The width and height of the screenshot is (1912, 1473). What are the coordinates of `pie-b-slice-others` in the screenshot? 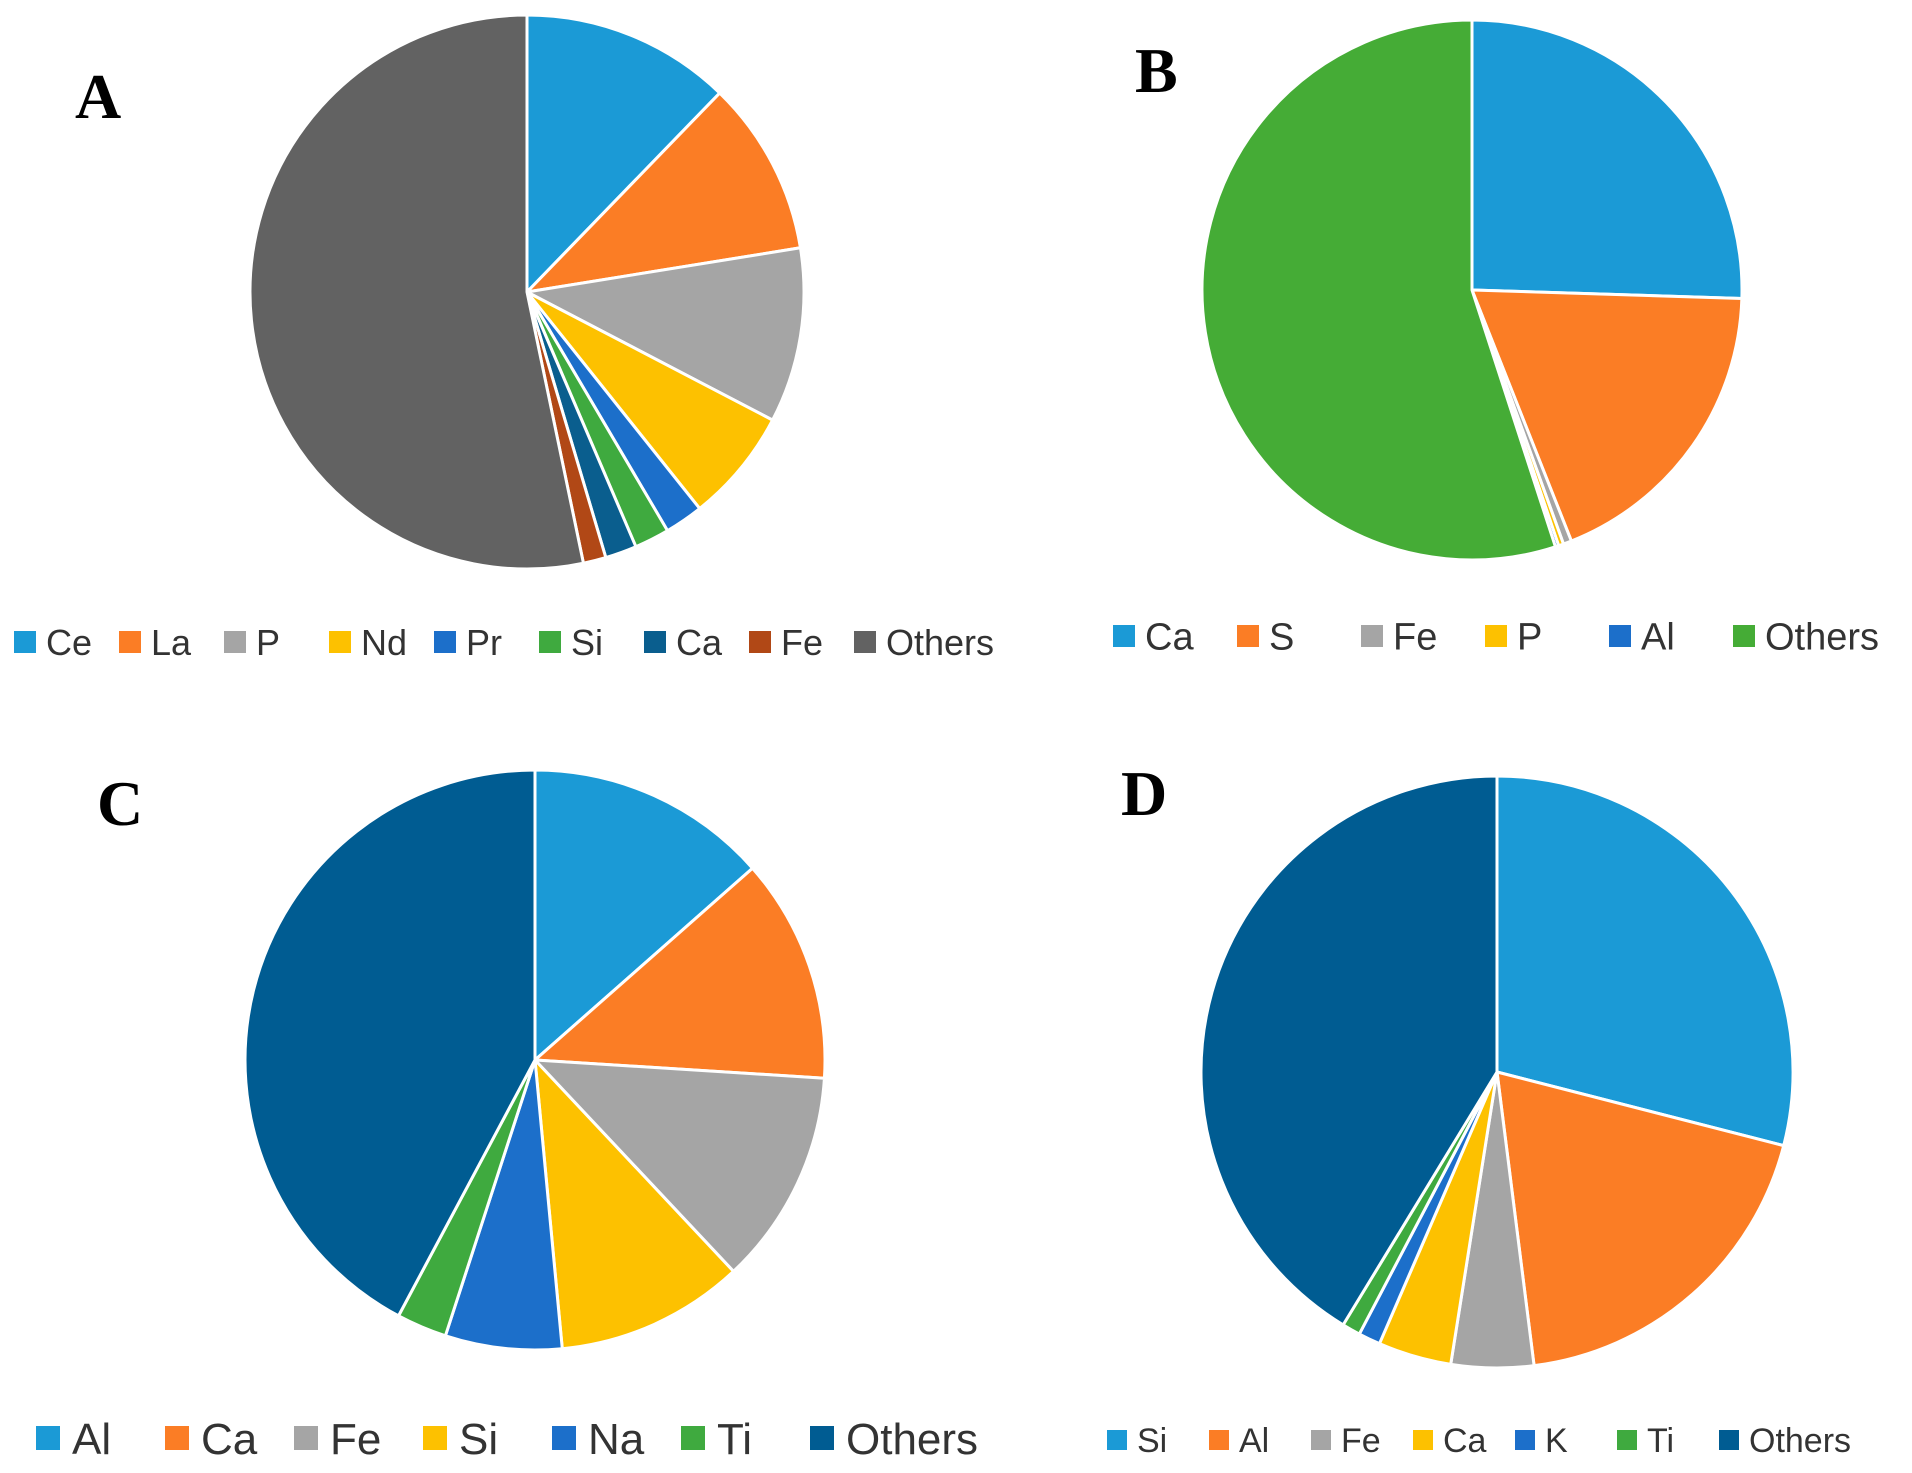 It's located at (1378, 290).